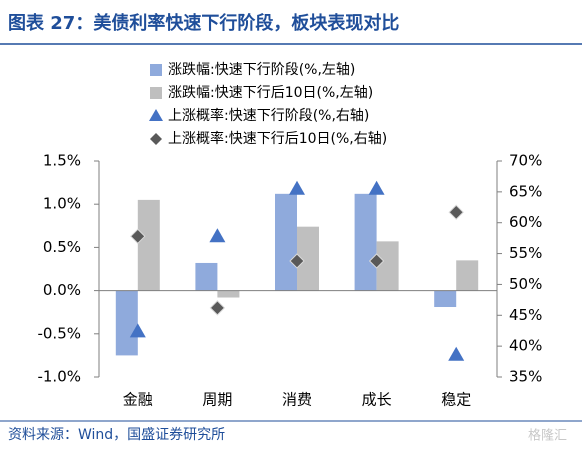  Describe the element at coordinates (59, 377) in the screenshot. I see `y-tick-label: -1.0%` at that location.